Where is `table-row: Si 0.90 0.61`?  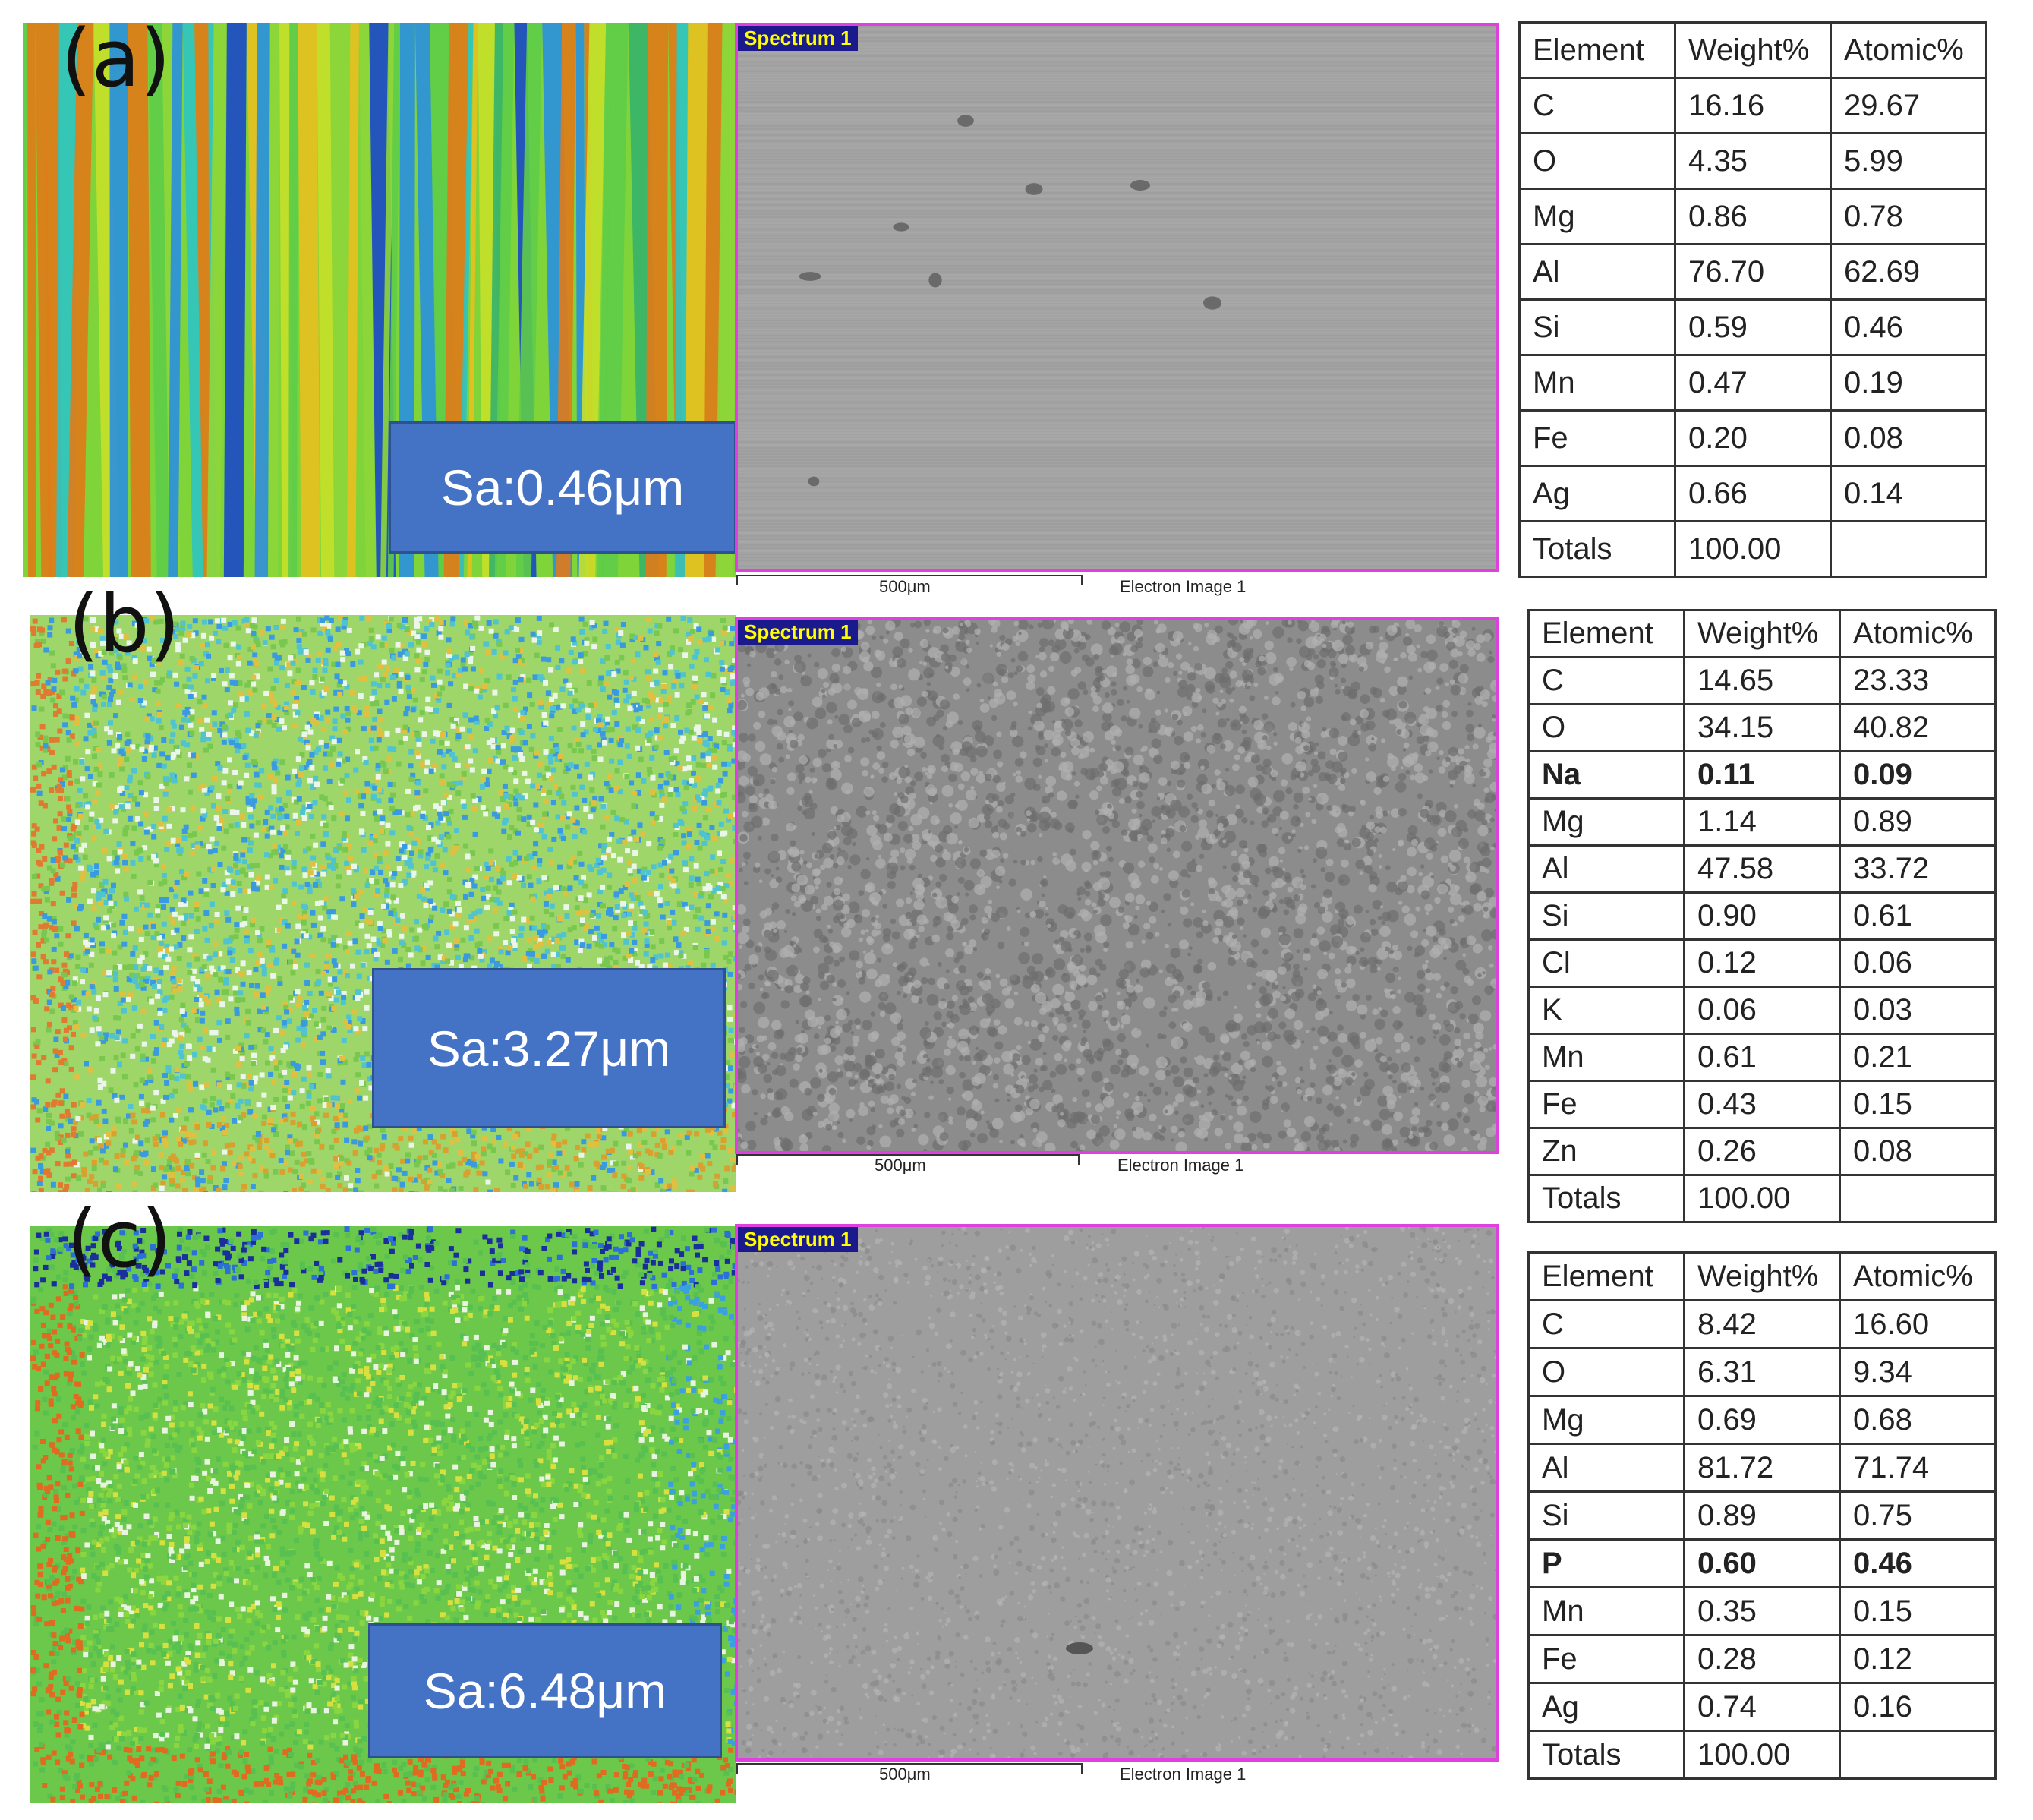
table-row: Si 0.90 0.61 is located at coordinates (1762, 916).